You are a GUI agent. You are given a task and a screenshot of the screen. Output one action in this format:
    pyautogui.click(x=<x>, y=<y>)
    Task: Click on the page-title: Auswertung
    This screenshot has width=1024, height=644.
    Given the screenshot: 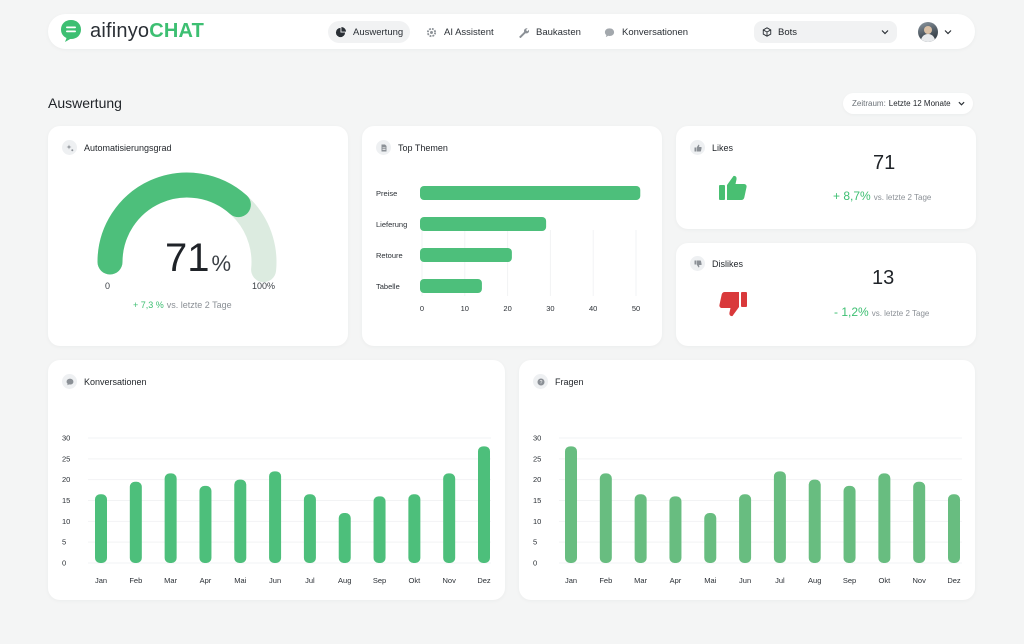 What is the action you would take?
    pyautogui.click(x=85, y=103)
    